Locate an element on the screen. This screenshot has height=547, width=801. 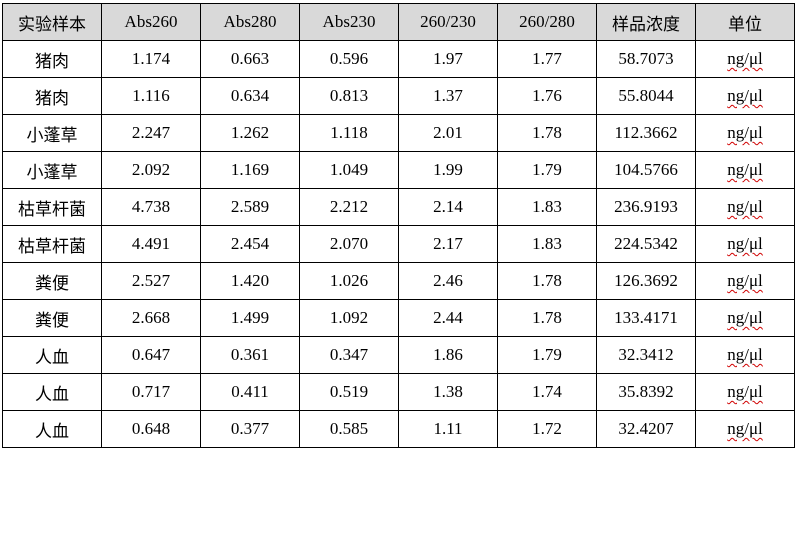
table-row: 枯草杆菌 4.738 2.589 2.212 2.14 1.83 236.9193 ng/μl is located at coordinates (398, 207).